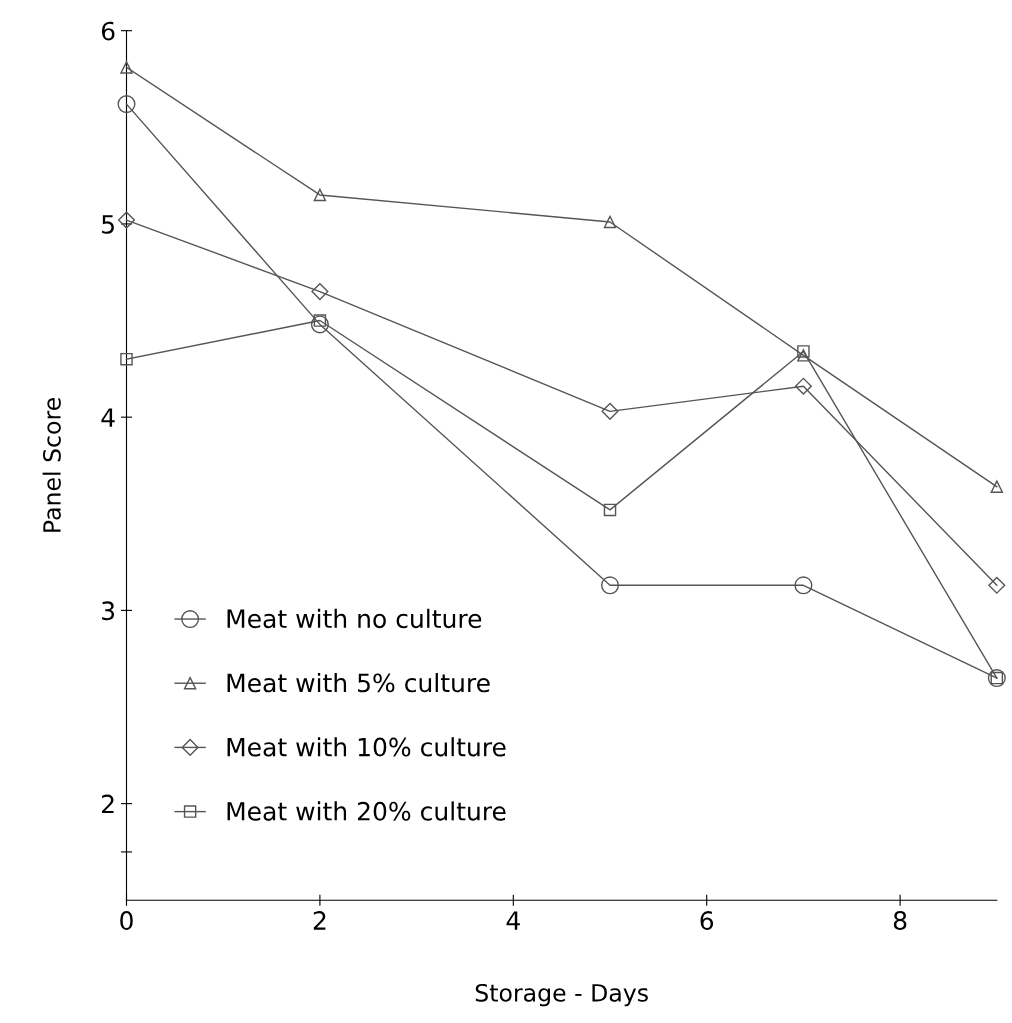  What do you see at coordinates (51, 465) in the screenshot?
I see `y-axis-title: Panel Score` at bounding box center [51, 465].